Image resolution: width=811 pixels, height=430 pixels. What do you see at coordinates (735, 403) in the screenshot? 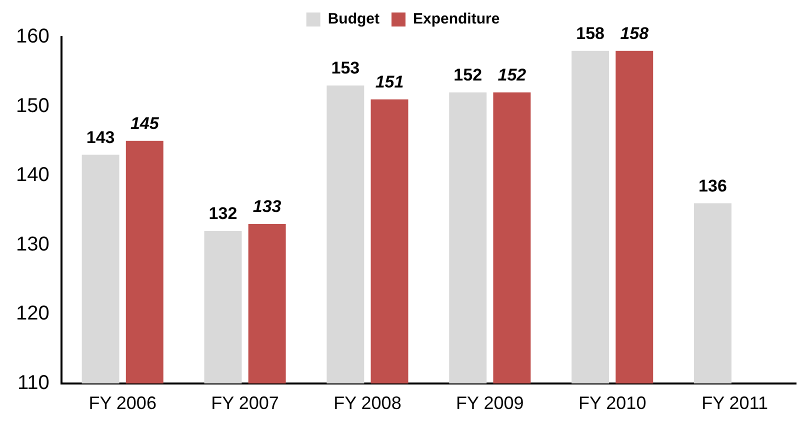
I see `x-tick-label: FY 2011` at bounding box center [735, 403].